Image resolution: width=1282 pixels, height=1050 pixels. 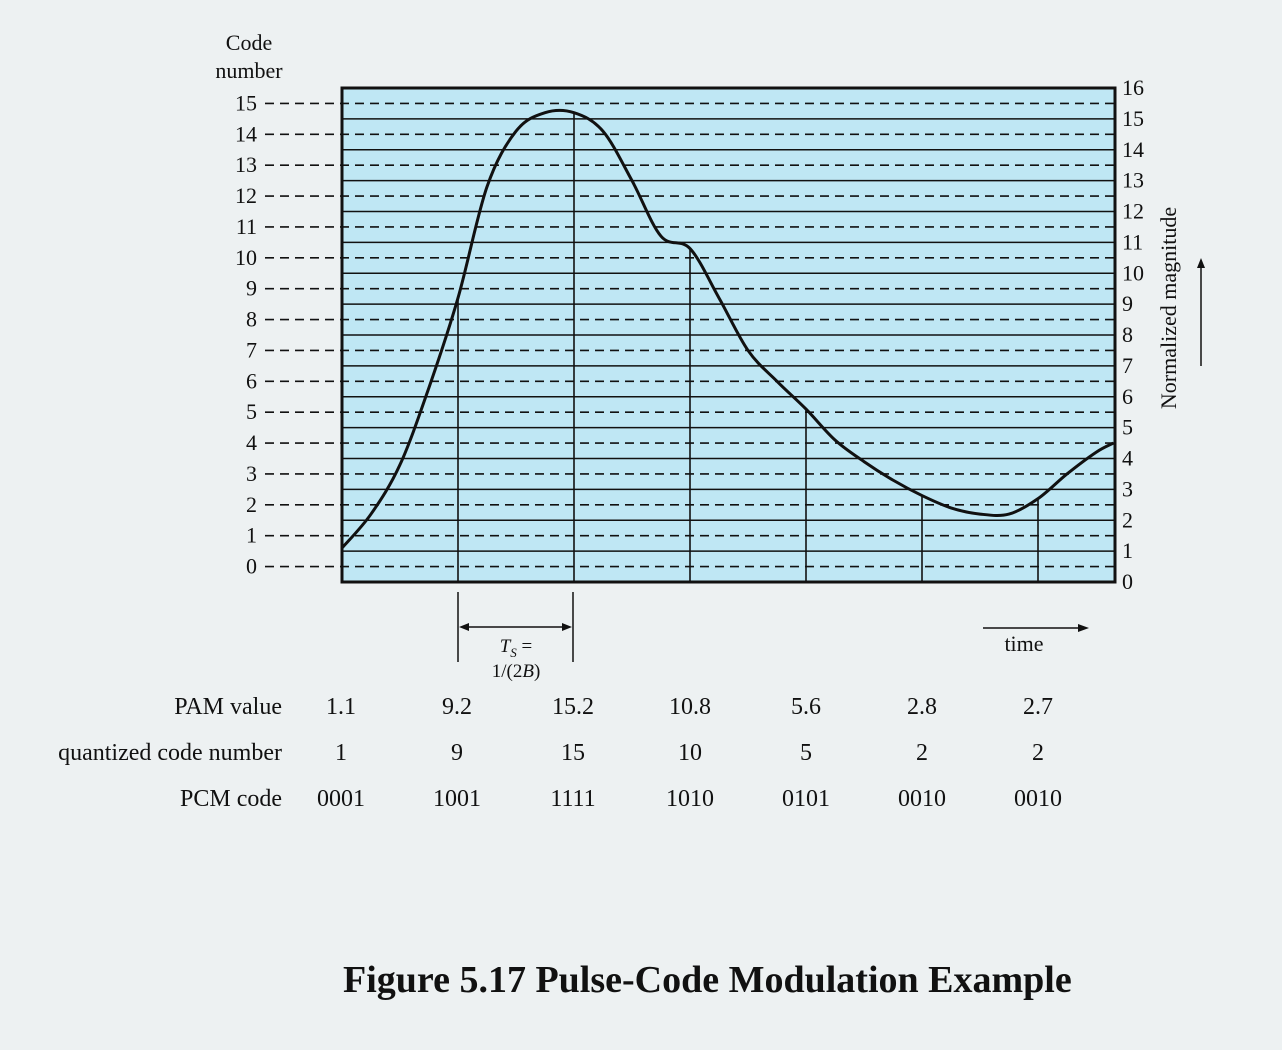 I want to click on right-tick-3: 3, so click(x=1127, y=488).